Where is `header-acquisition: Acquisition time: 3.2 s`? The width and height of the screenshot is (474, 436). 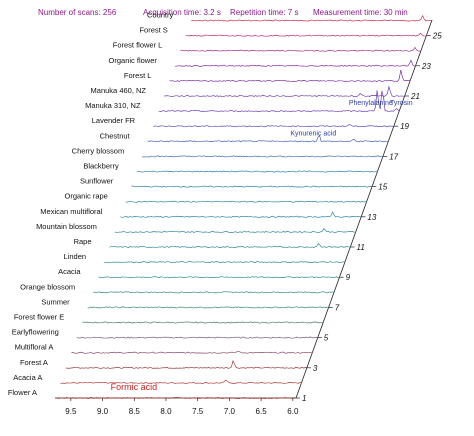 header-acquisition: Acquisition time: 3.2 s is located at coordinates (182, 12).